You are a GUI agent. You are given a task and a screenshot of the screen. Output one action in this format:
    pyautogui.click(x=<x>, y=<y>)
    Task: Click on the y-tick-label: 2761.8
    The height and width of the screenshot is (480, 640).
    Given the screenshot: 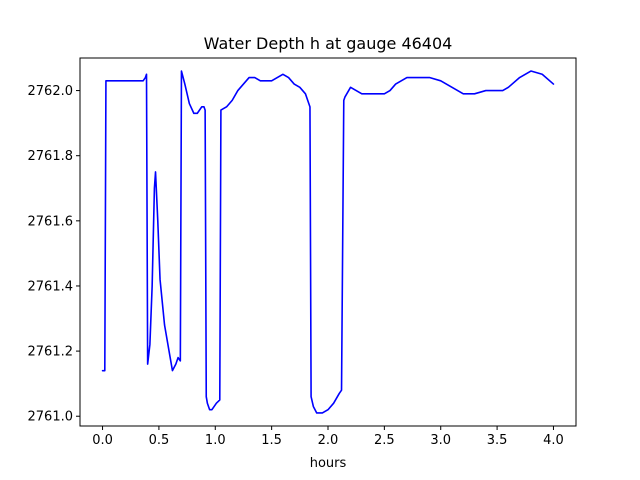 What is the action you would take?
    pyautogui.click(x=51, y=156)
    